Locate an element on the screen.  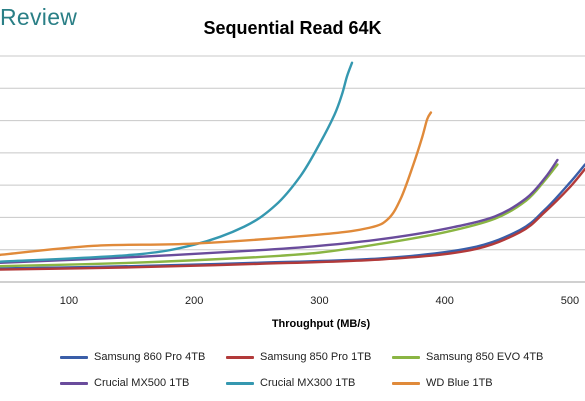
legend-item-samsung-860-pro: Samsung 860 Pro 4TB is located at coordinates (140, 357).